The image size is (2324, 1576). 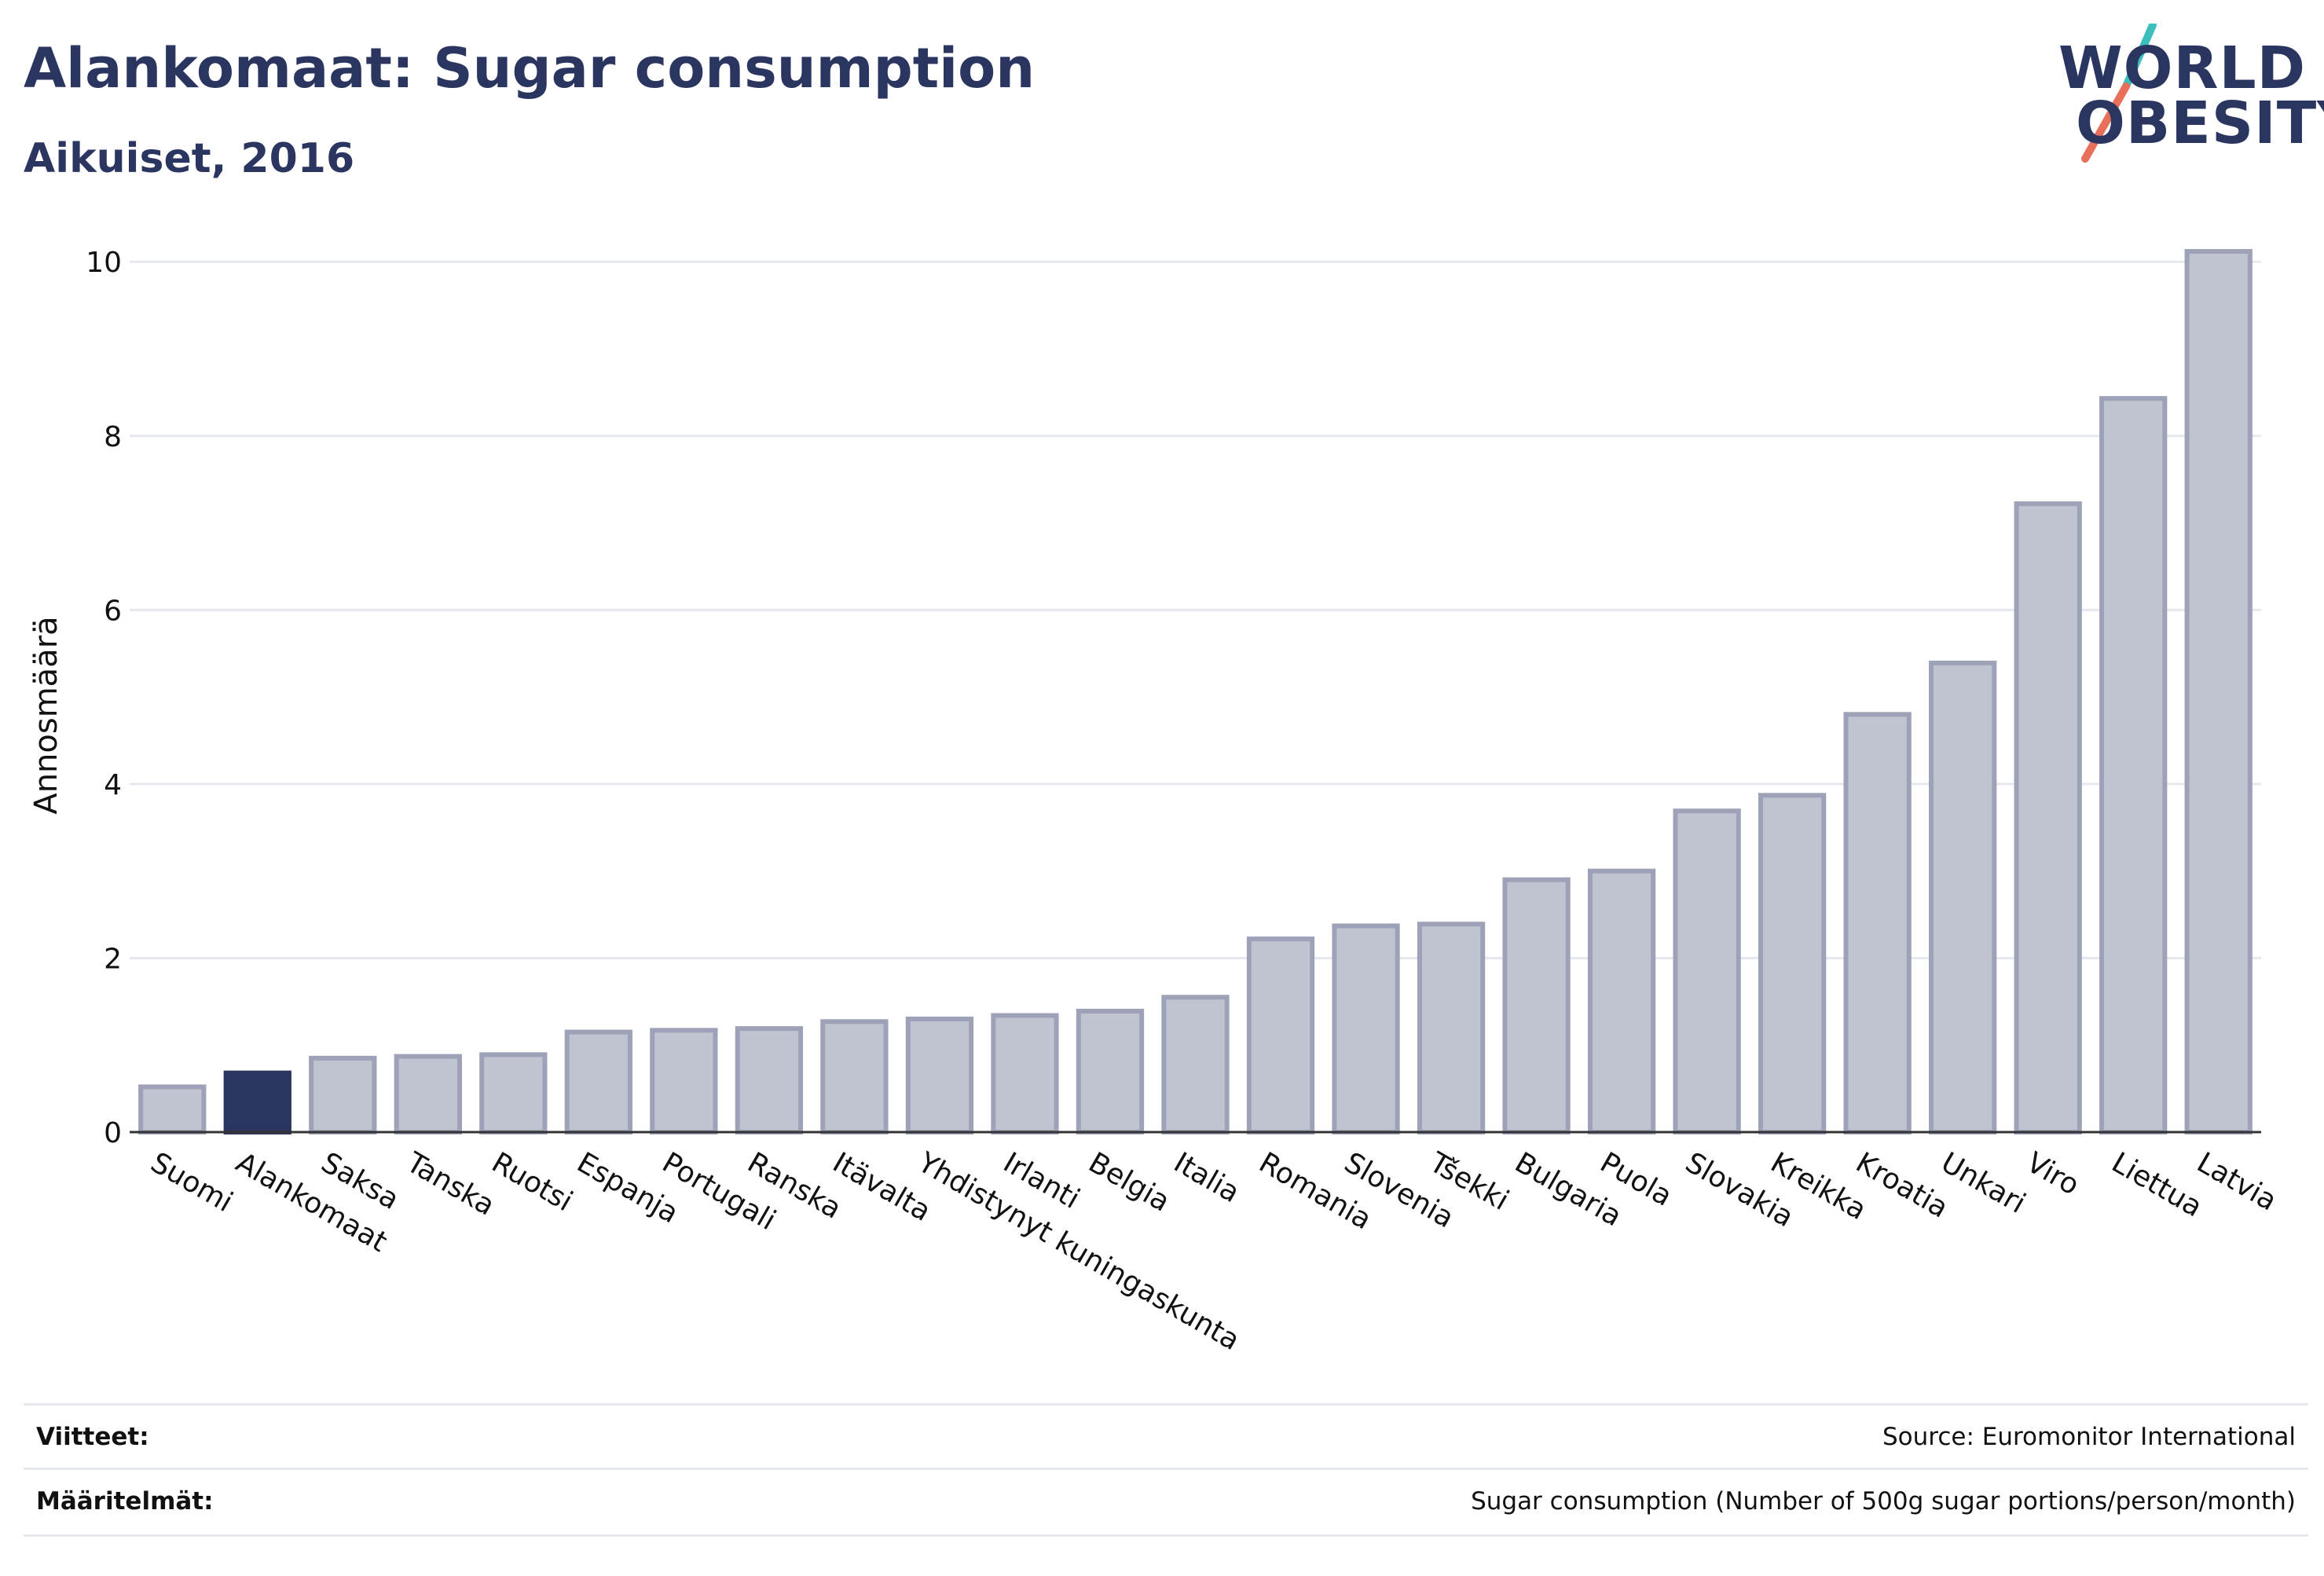 I want to click on bar-liettua, so click(x=2133, y=765).